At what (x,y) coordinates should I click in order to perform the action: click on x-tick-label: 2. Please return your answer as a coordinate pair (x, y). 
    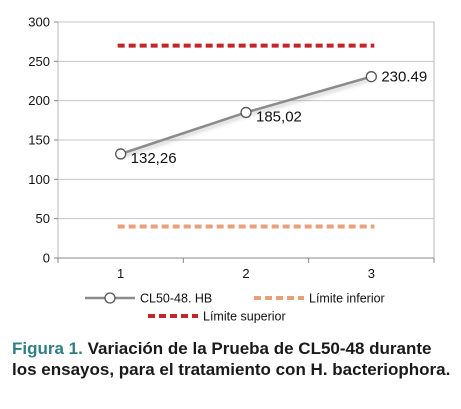
    Looking at the image, I should click on (245, 273).